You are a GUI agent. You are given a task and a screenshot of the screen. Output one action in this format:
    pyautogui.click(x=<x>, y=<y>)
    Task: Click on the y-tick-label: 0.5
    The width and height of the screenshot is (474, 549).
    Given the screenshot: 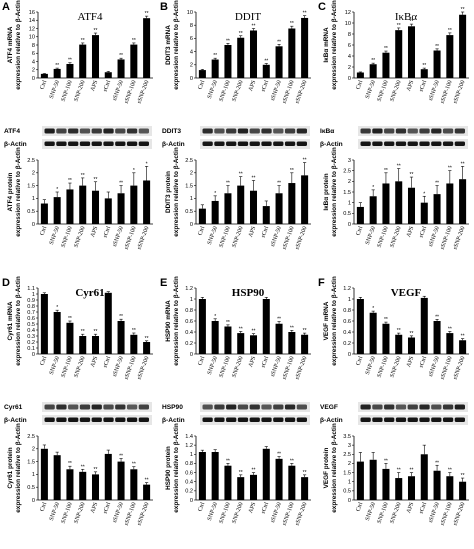 What is the action you would take?
    pyautogui.click(x=189, y=212)
    